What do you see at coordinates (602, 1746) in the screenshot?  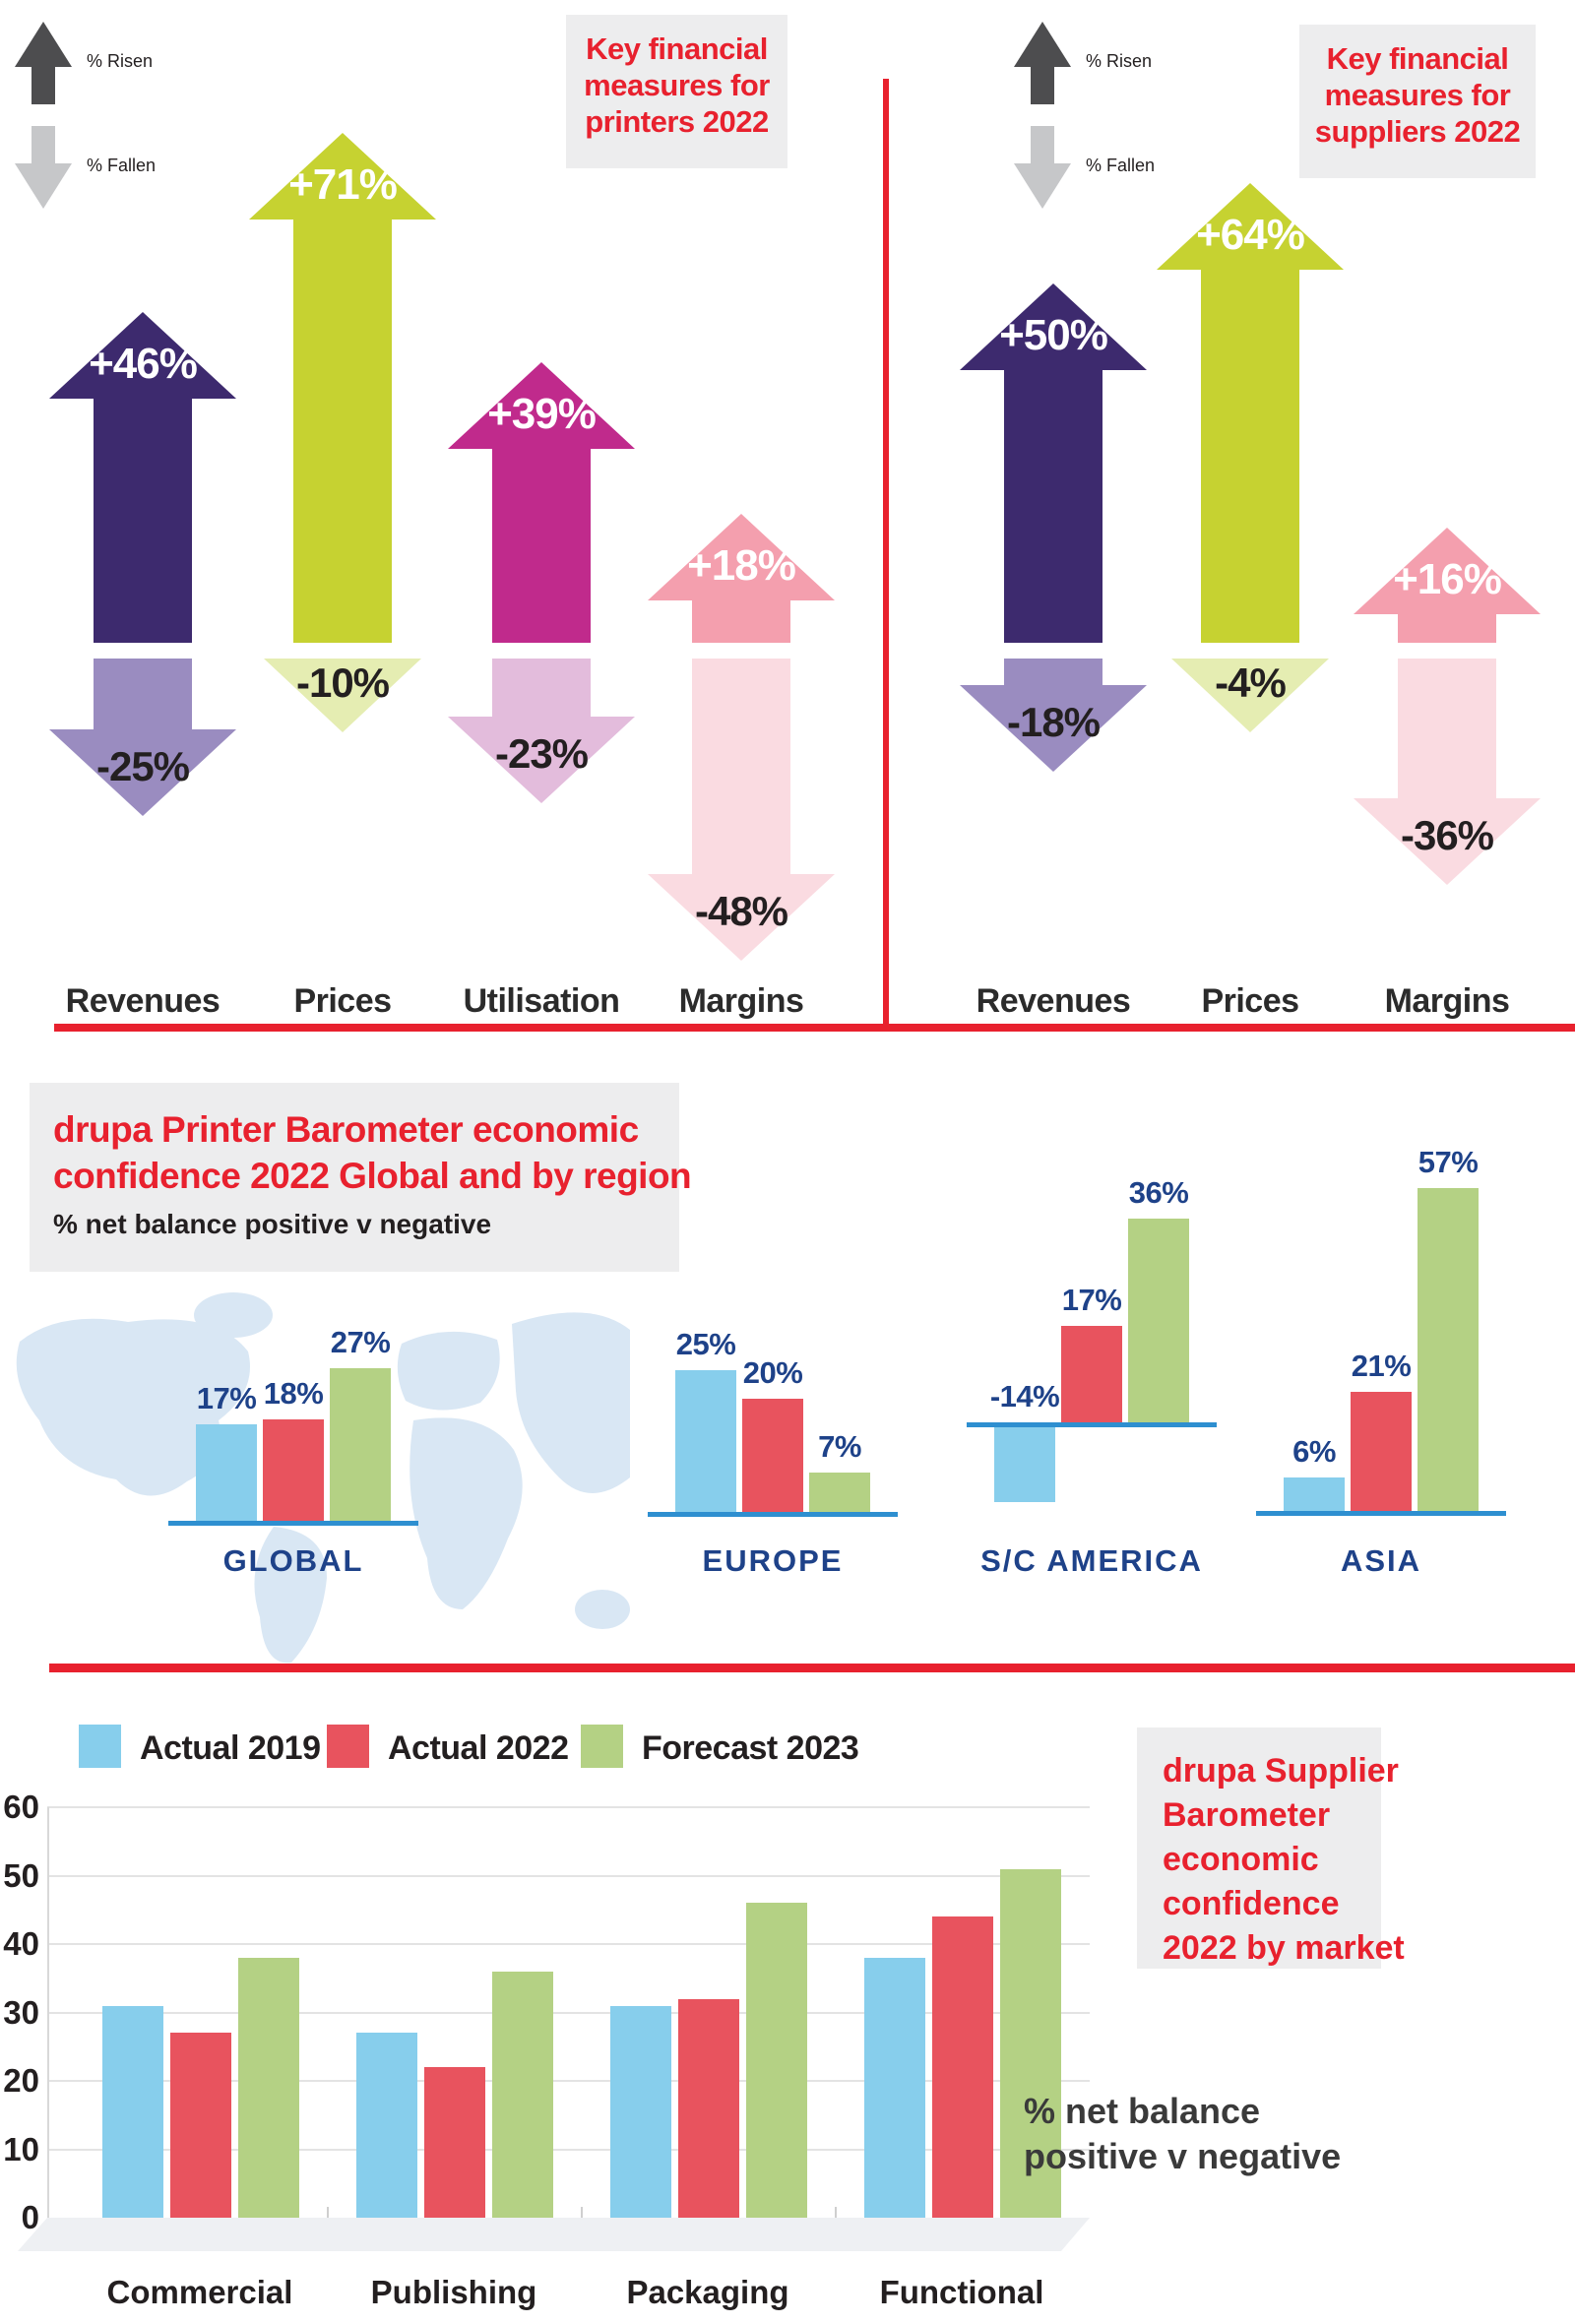 I see `legend-swatch` at bounding box center [602, 1746].